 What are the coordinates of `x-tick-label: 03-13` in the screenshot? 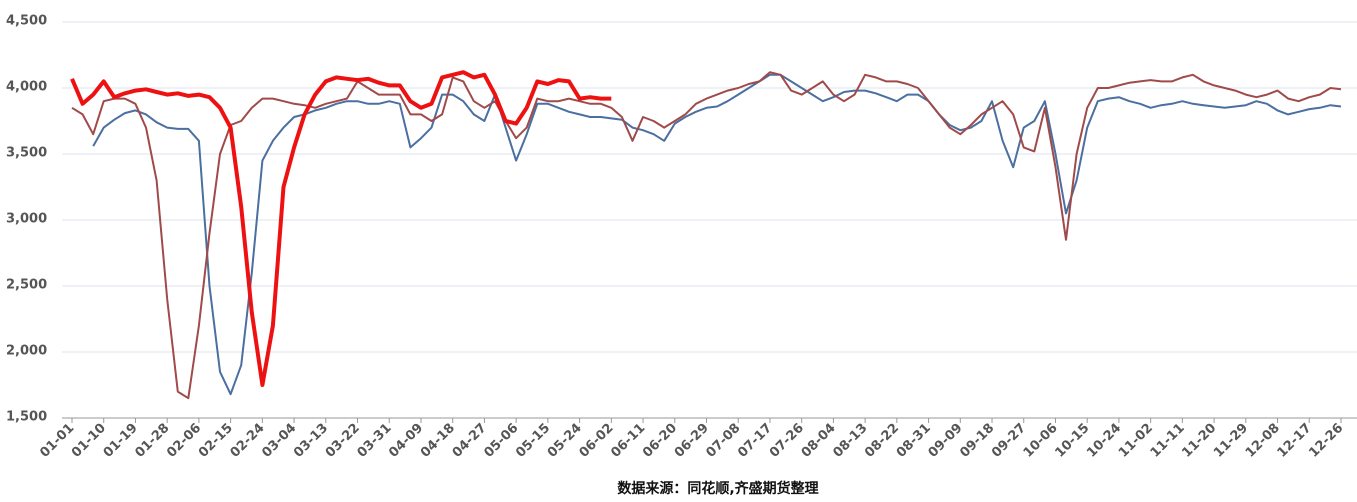 It's located at (311, 441).